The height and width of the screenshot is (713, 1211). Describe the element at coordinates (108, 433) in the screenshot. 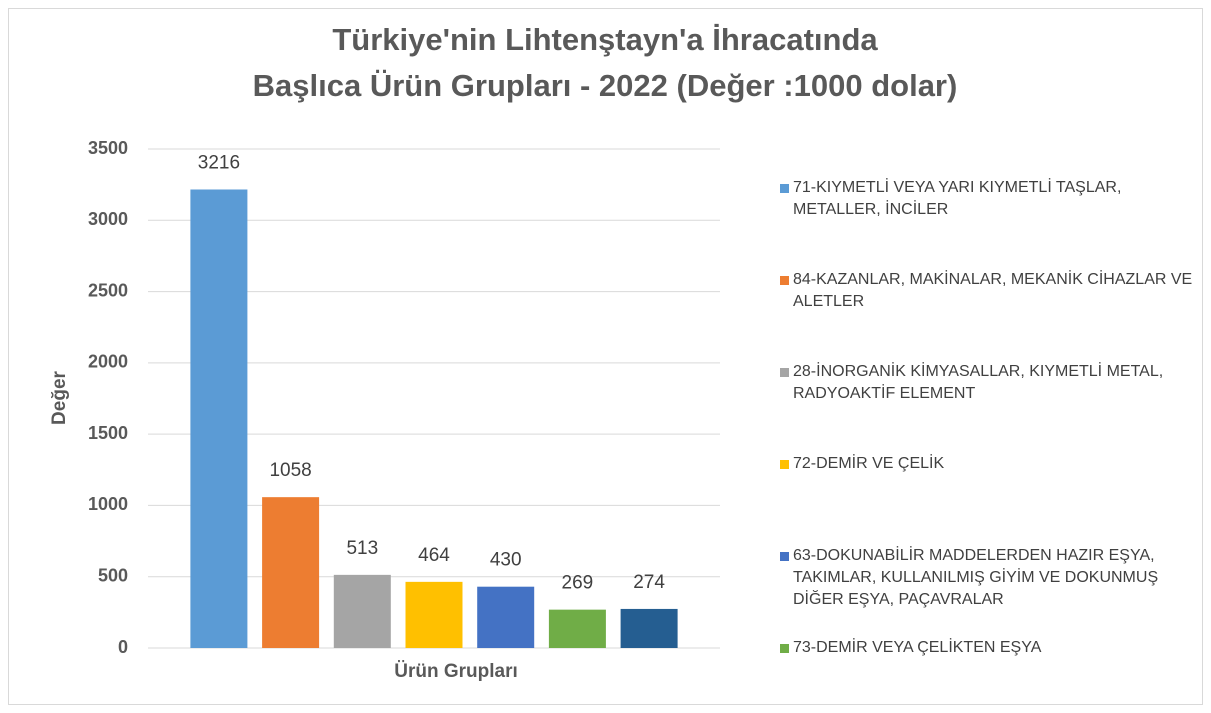

I see `y-tick-label: 1500` at that location.